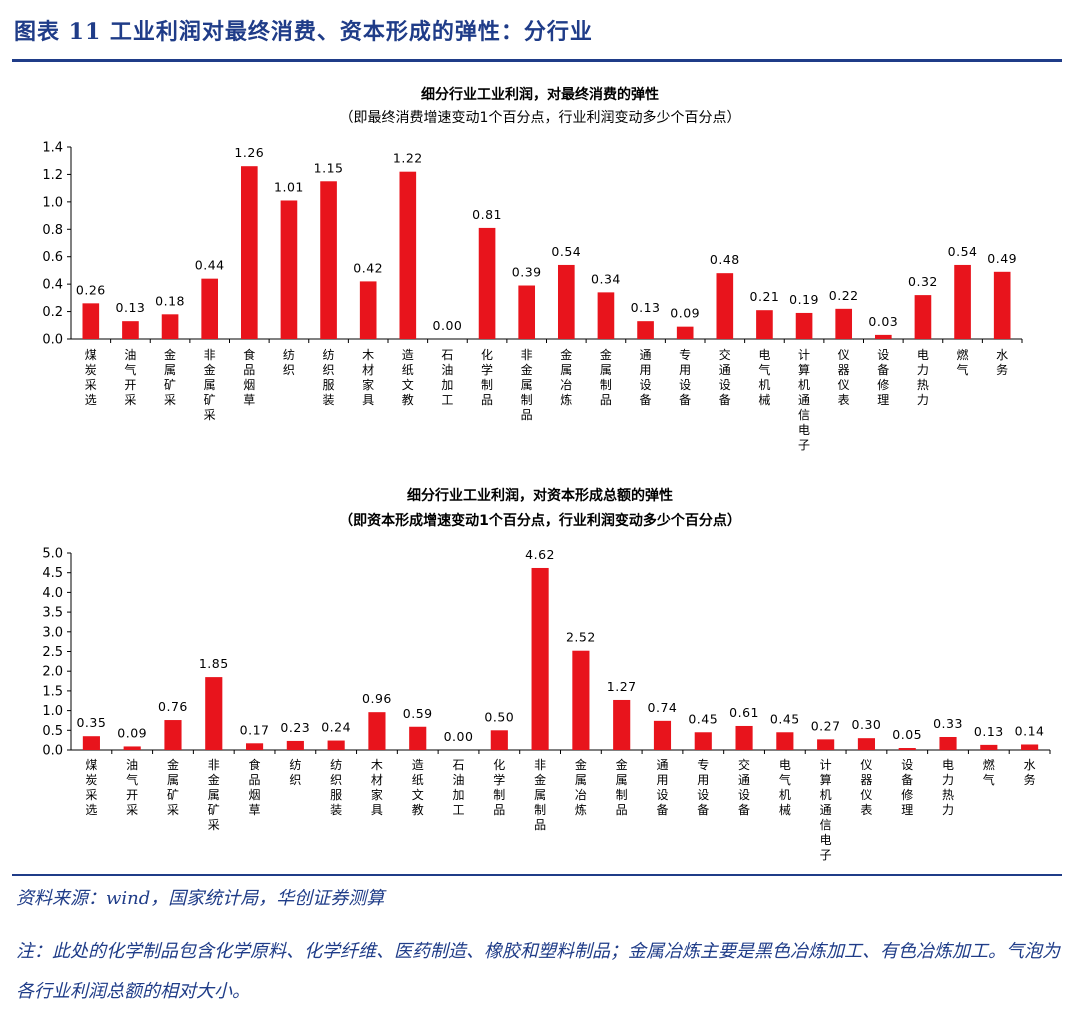  What do you see at coordinates (52, 312) in the screenshot?
I see `y-tick-label: 0.2` at bounding box center [52, 312].